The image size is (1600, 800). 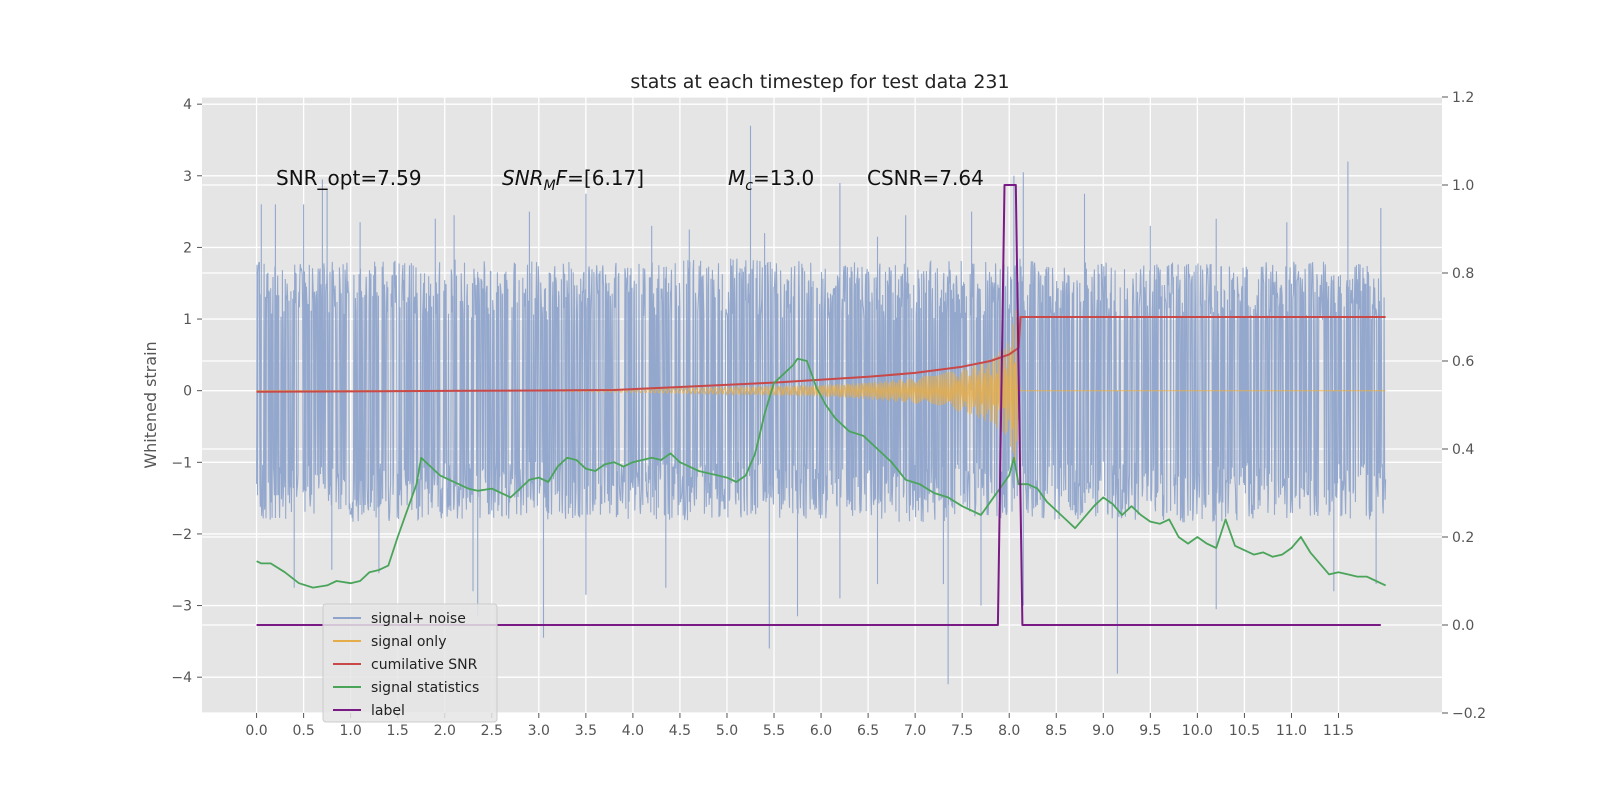 I want to click on y-right-tick-label-4: 0.4, so click(x=1463, y=450).